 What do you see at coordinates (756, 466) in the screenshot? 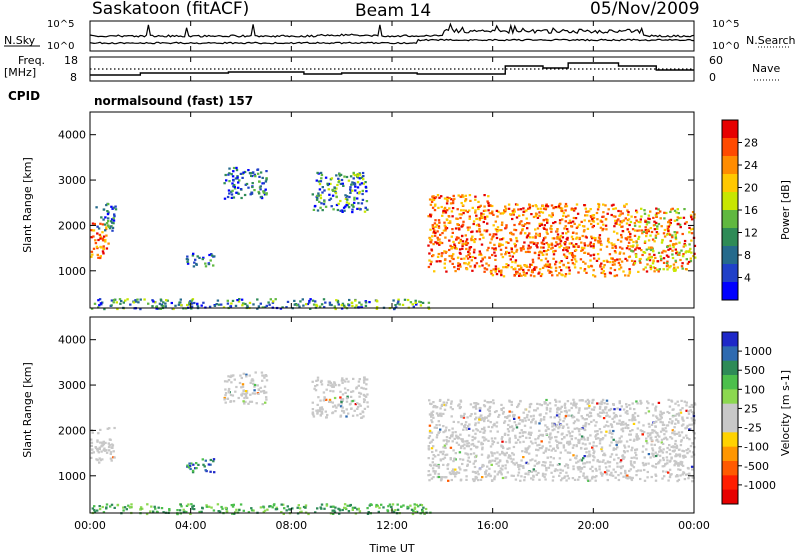
I see `colorbar-tick-label: -500` at bounding box center [756, 466].